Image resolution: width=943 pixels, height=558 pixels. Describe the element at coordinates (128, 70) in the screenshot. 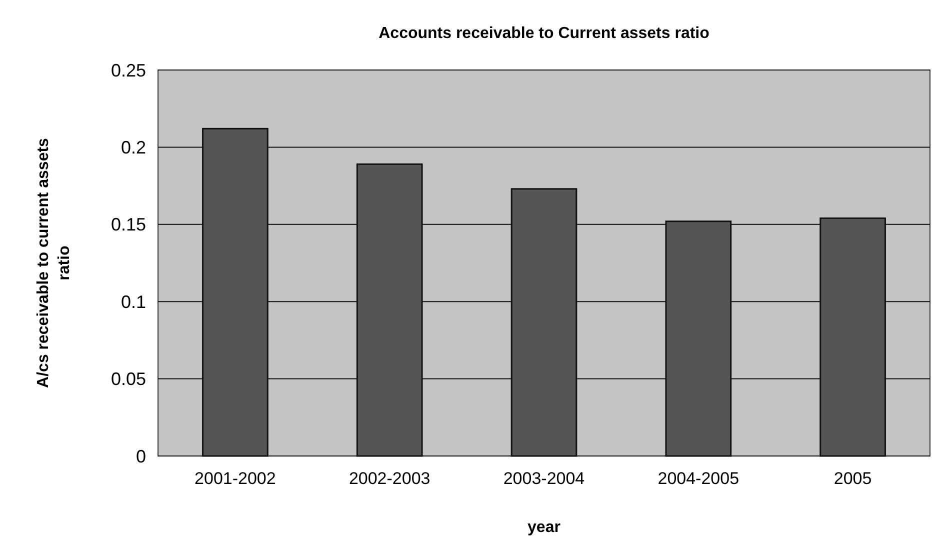

I see `y-tick-label: 0.25` at that location.